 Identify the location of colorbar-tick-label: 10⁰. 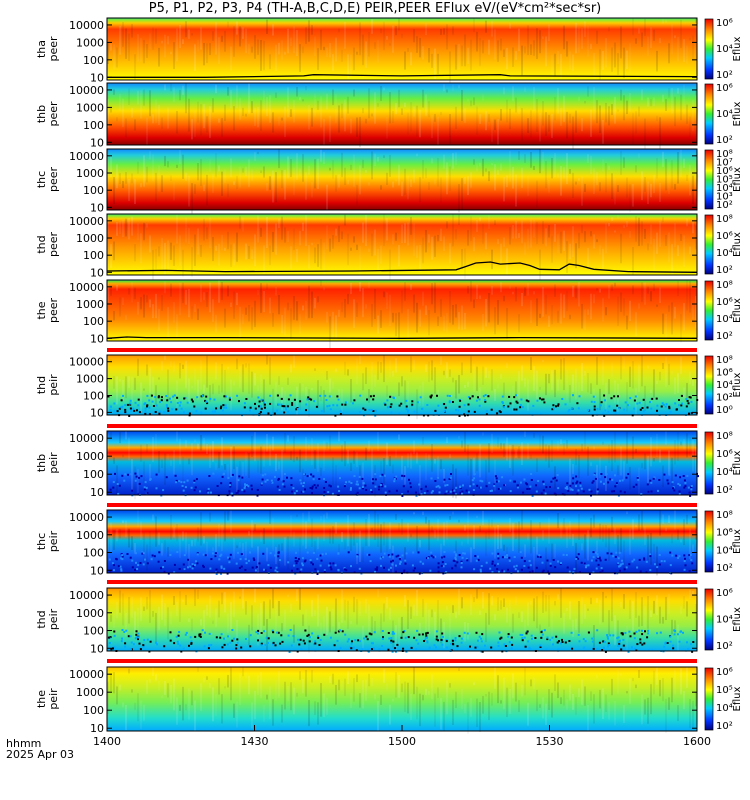
(724, 410).